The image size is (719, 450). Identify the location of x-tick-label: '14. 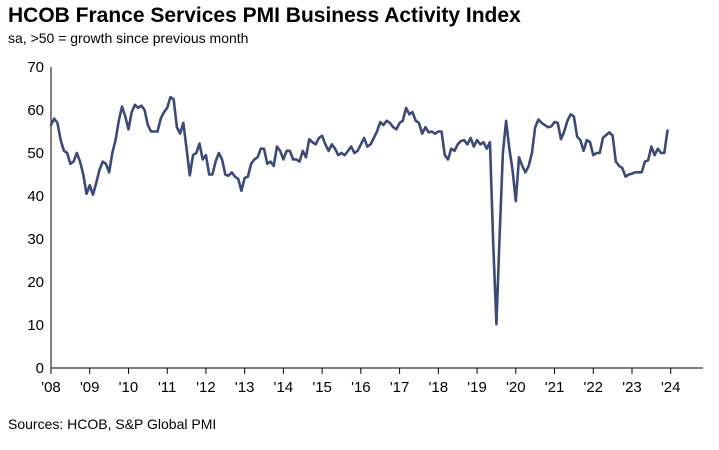
(284, 387).